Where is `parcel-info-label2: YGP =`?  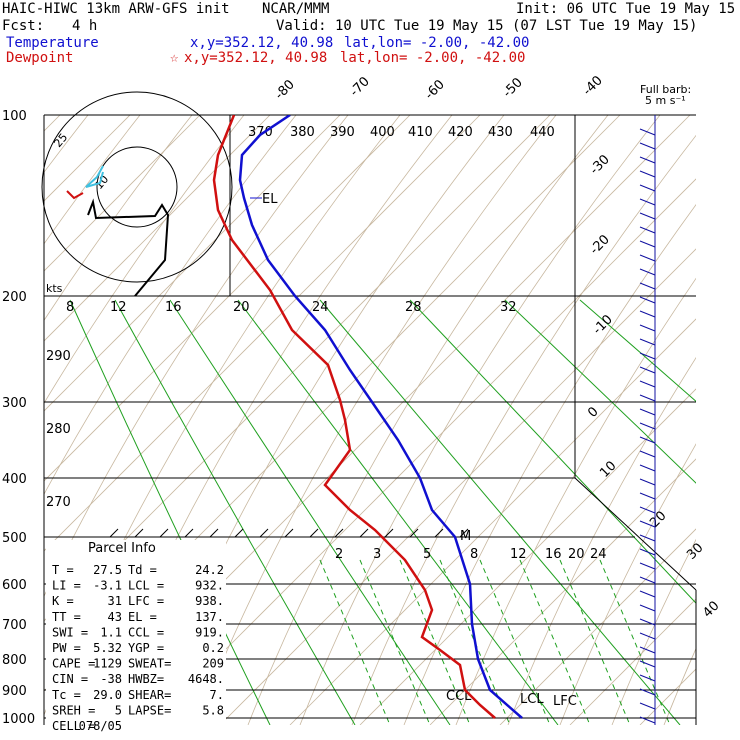
parcel-info-label2: YGP = is located at coordinates (146, 648).